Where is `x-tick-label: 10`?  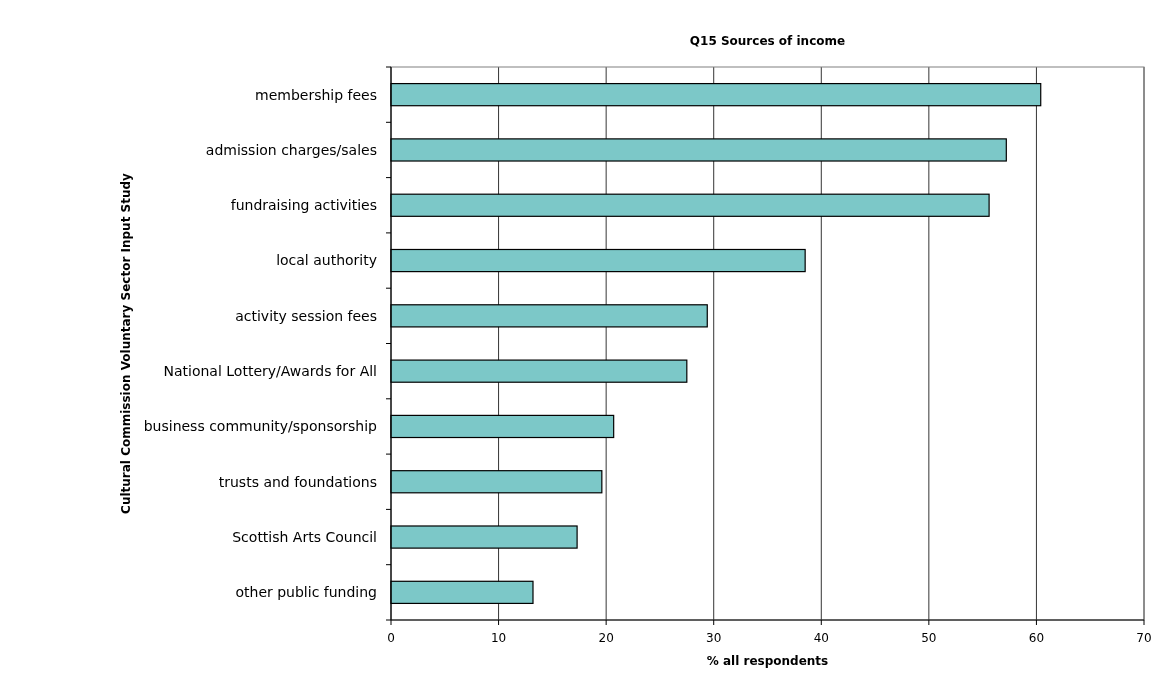
x-tick-label: 10 is located at coordinates (498, 638).